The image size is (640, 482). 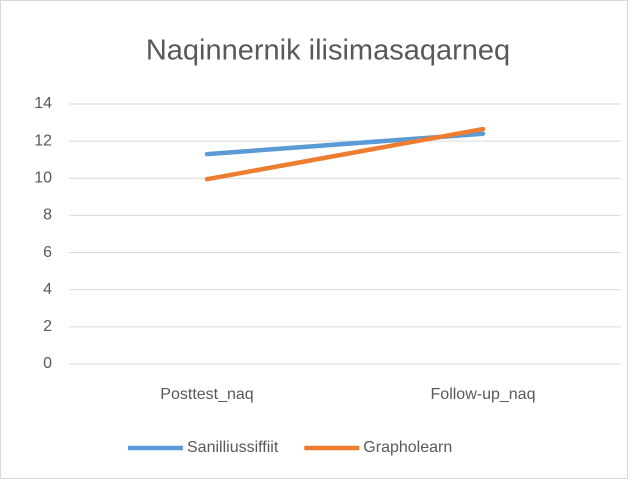 I want to click on x-tick-label: Posttest_naq, so click(x=206, y=394).